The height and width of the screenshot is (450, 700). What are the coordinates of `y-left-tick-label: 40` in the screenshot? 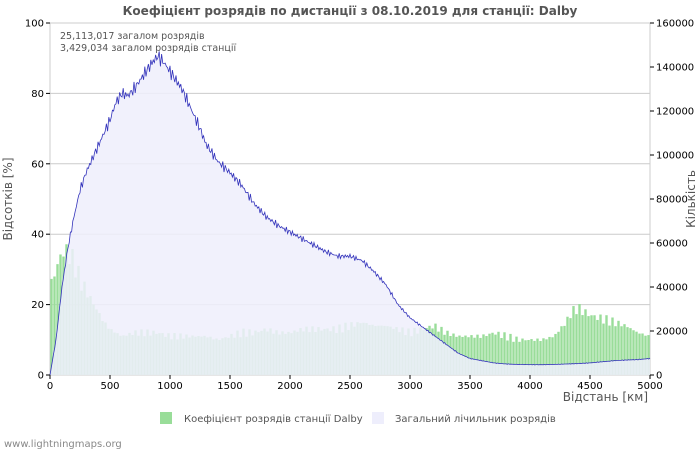 It's located at (37, 235).